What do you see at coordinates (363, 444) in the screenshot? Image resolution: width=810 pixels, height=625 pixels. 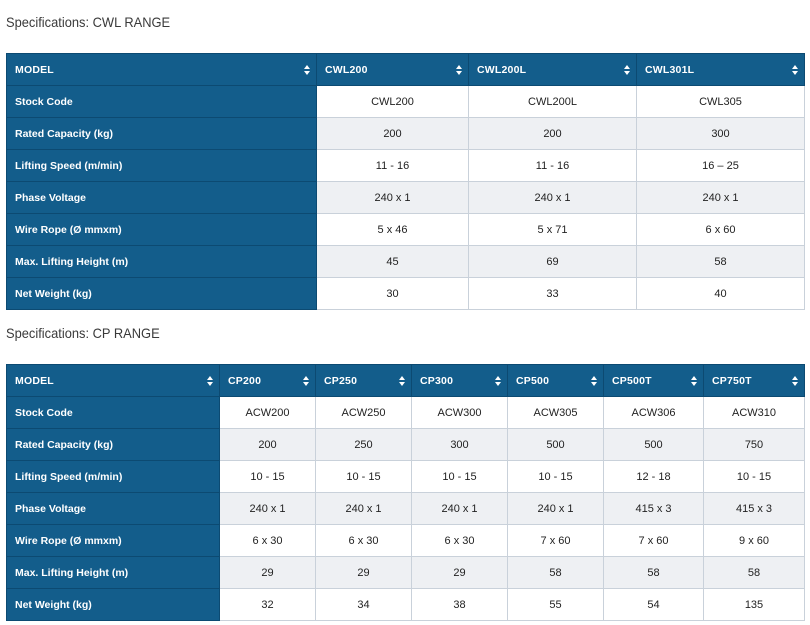 I see `table-cell: 250` at bounding box center [363, 444].